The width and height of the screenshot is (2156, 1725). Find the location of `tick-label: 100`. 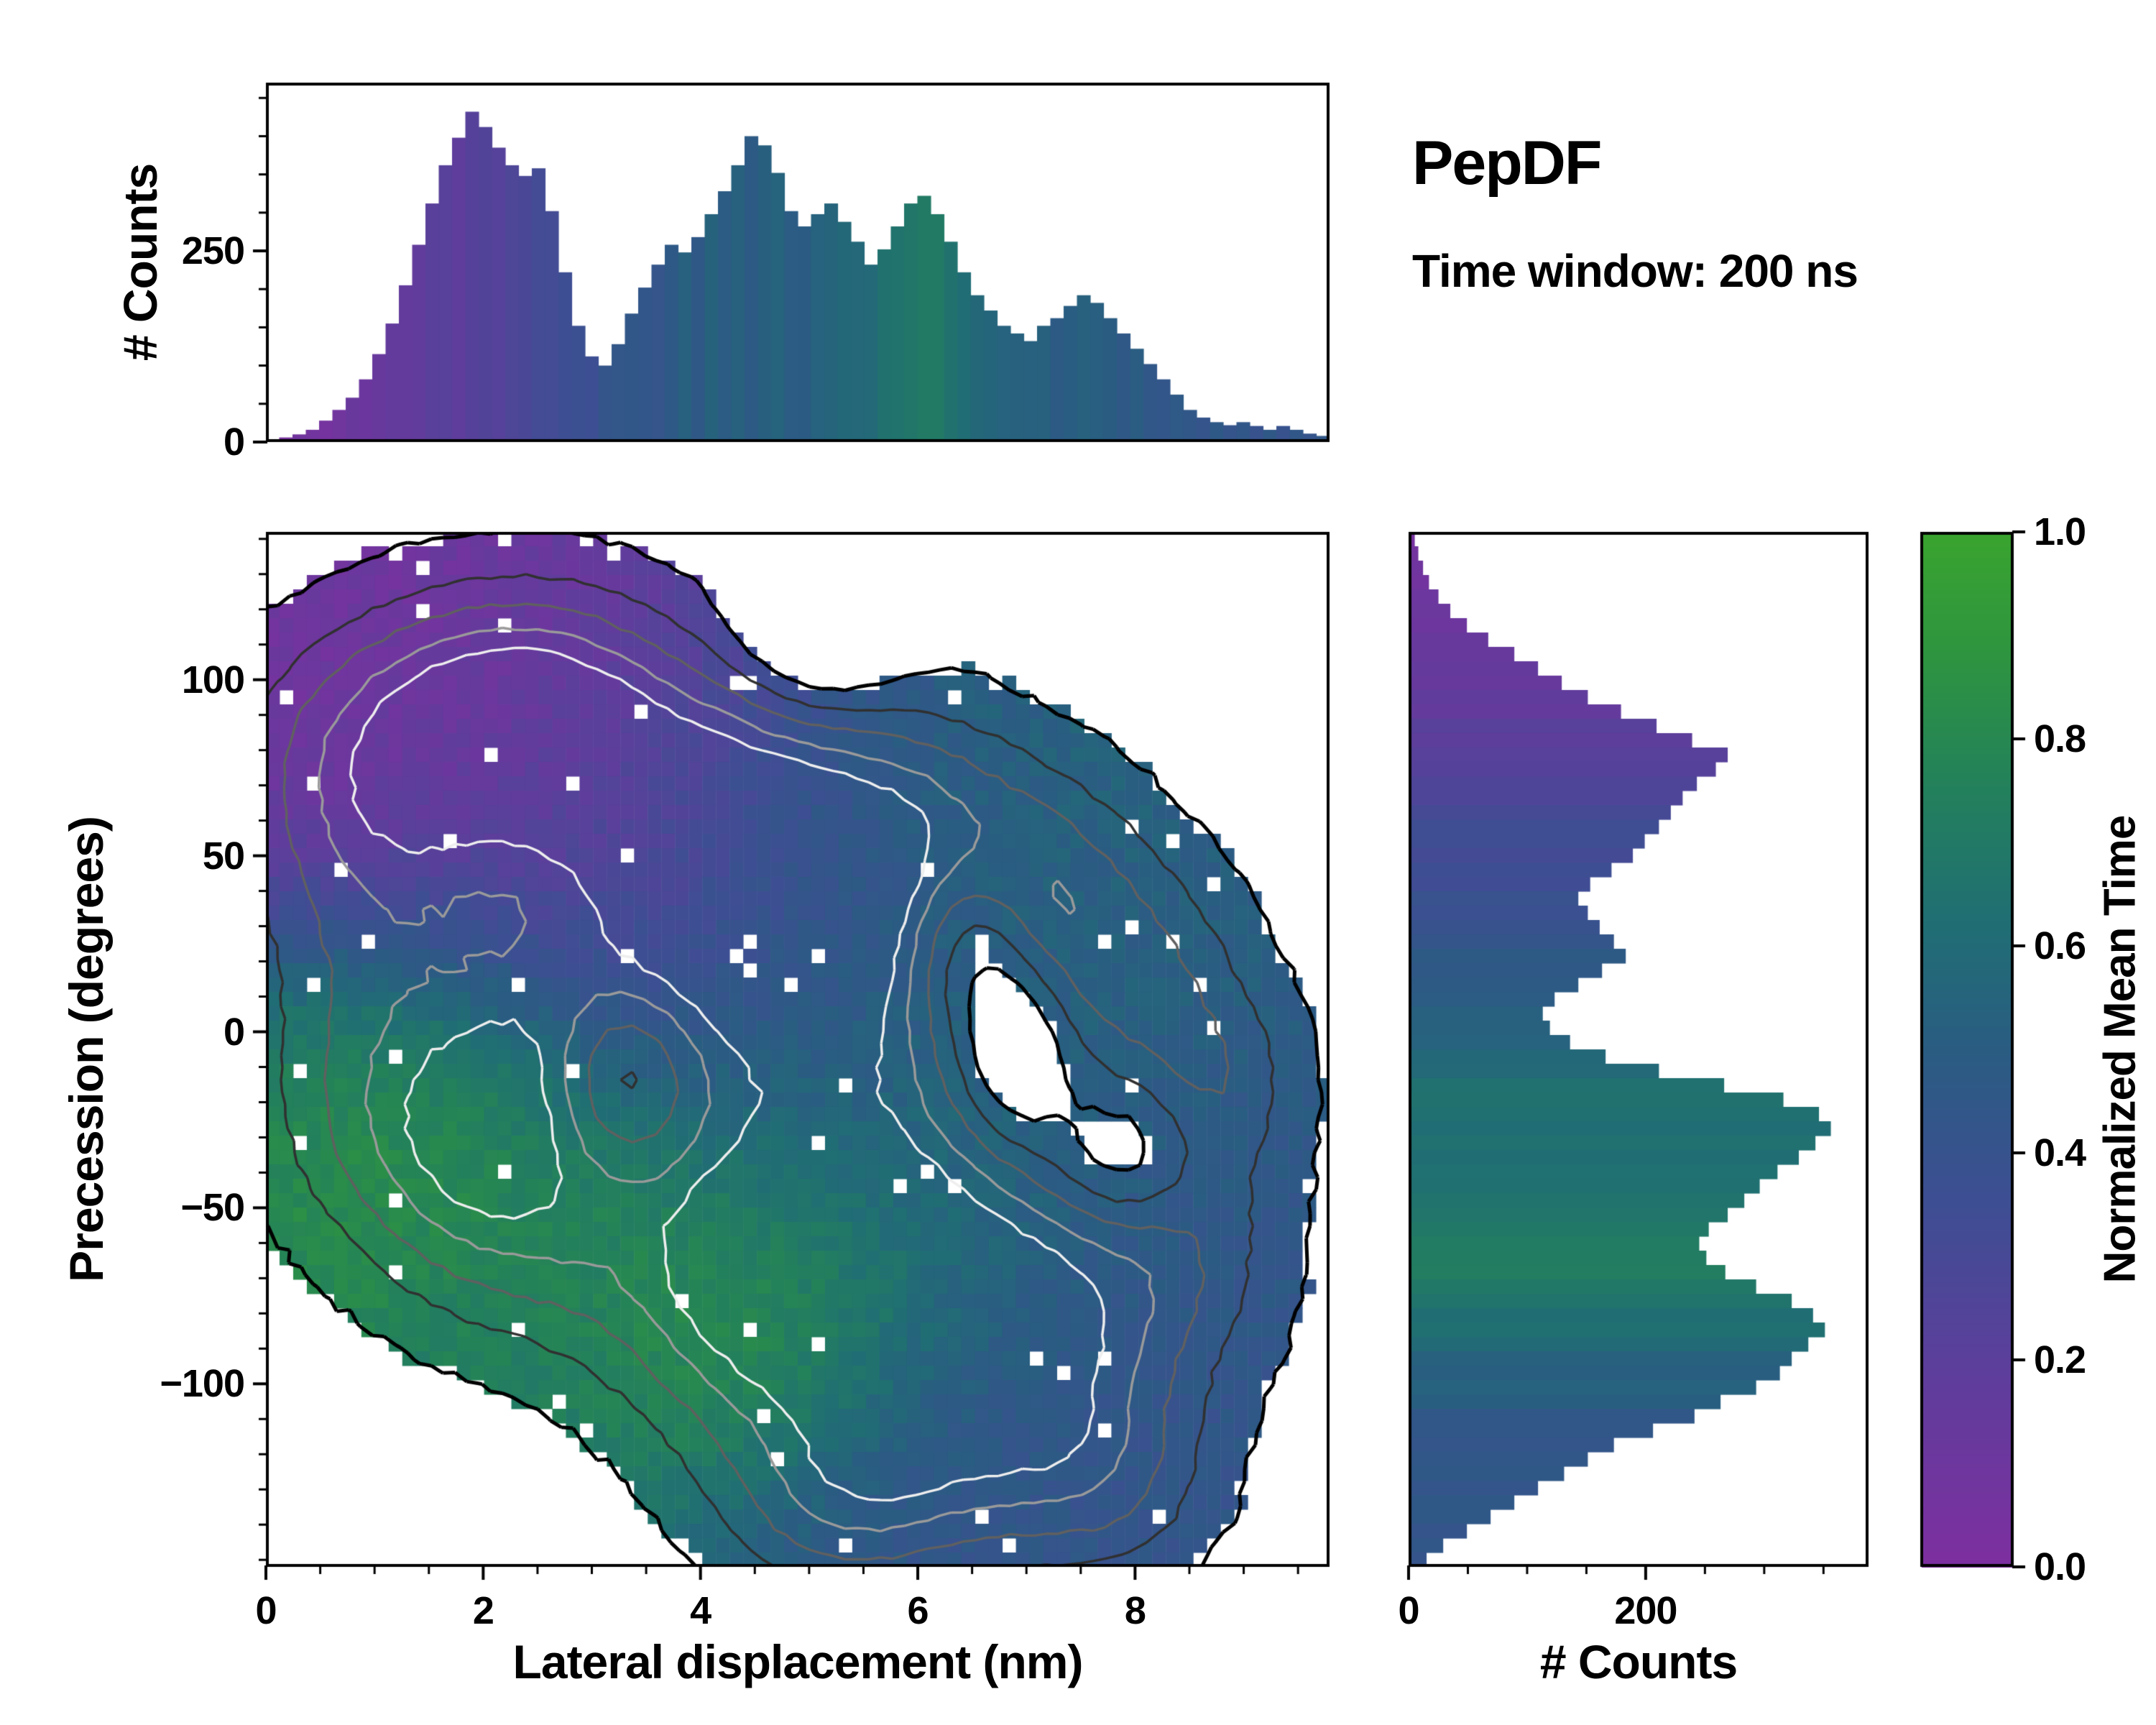

tick-label: 100 is located at coordinates (213, 680).